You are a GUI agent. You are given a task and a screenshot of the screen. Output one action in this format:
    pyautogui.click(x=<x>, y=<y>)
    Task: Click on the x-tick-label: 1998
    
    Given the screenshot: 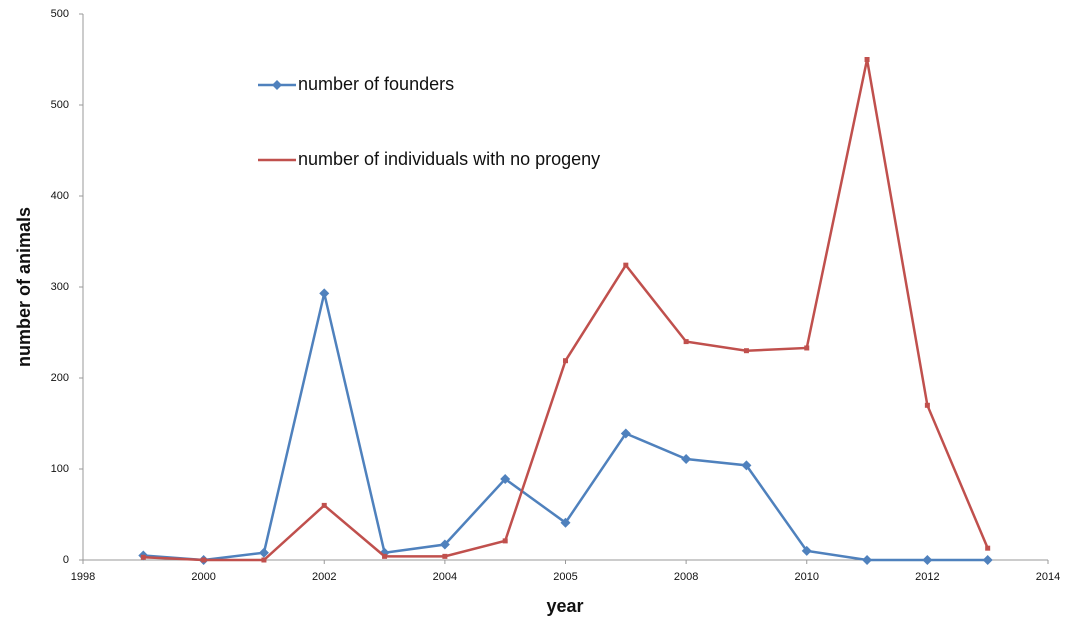 What is the action you would take?
    pyautogui.click(x=83, y=577)
    